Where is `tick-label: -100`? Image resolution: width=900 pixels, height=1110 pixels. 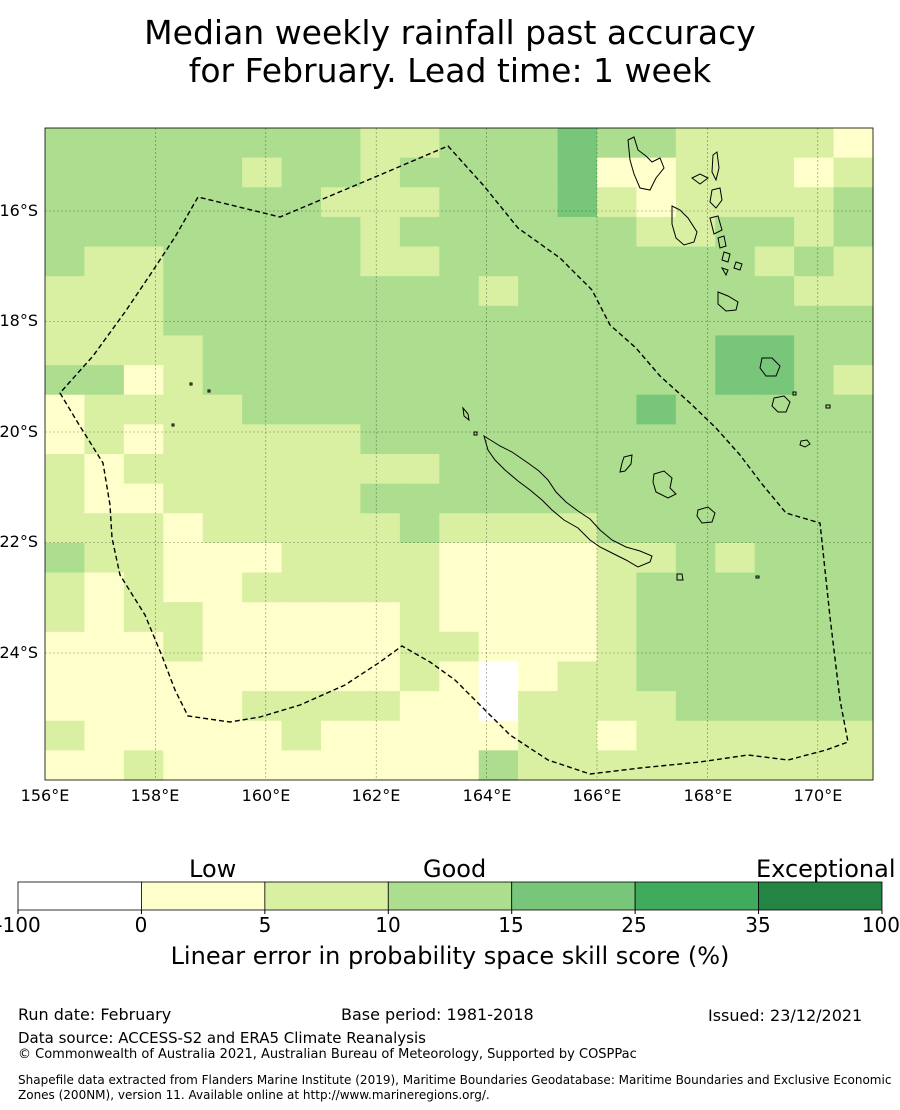
tick-label: -100 is located at coordinates (20, 925).